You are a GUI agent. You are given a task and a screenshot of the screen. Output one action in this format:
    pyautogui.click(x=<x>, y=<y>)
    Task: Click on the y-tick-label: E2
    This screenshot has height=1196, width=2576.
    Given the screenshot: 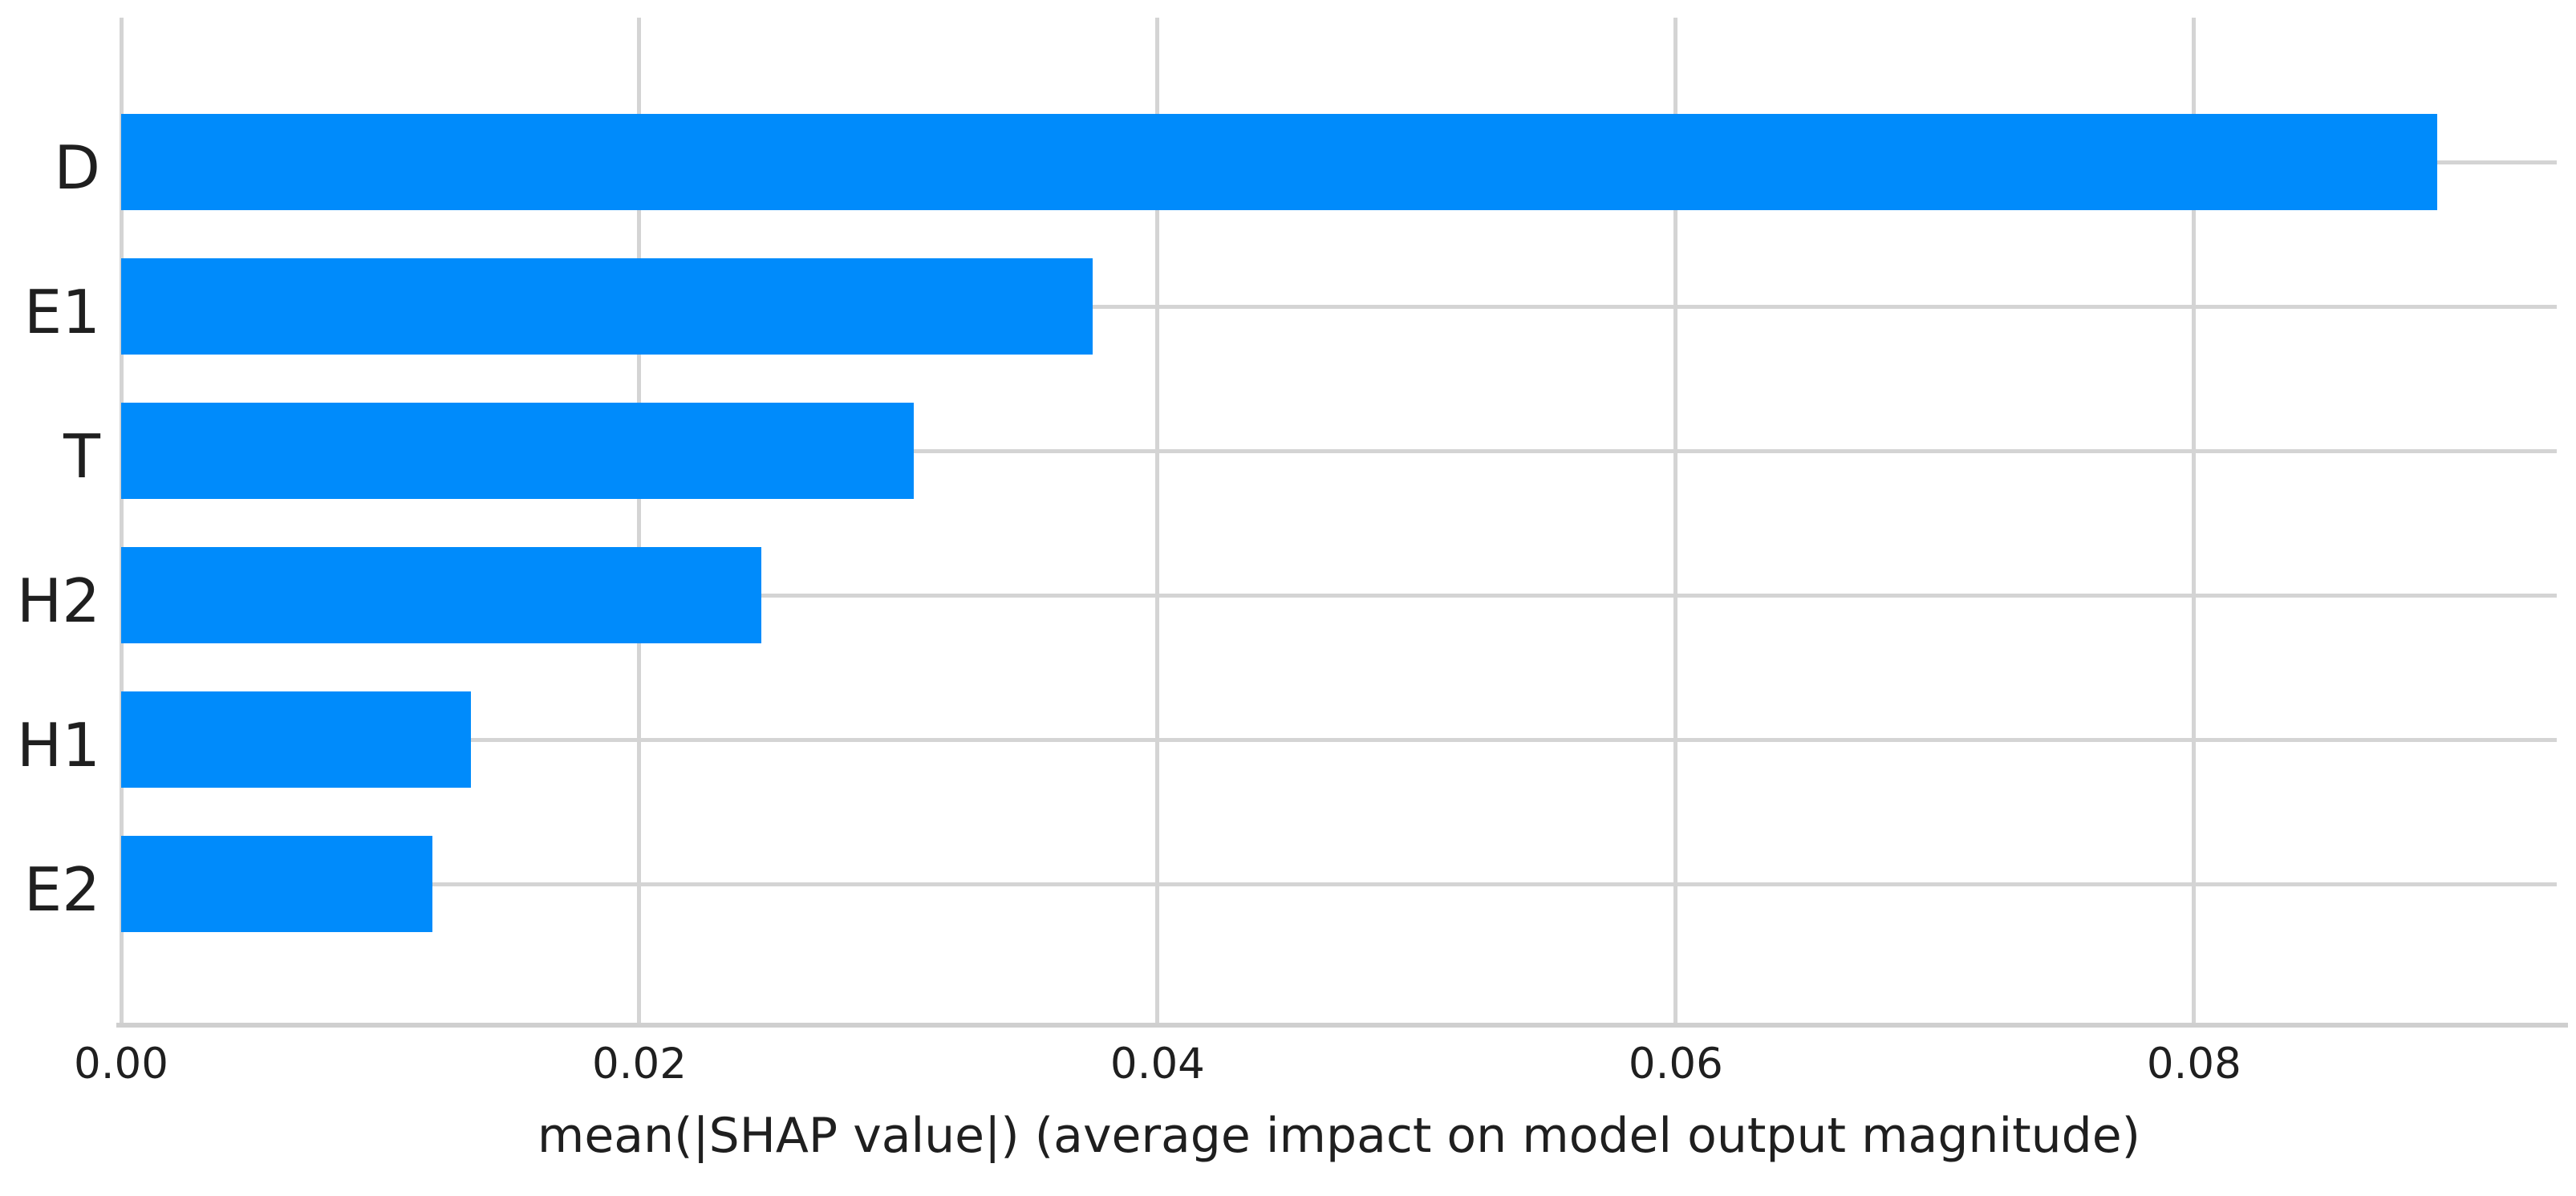 What is the action you would take?
    pyautogui.click(x=61, y=889)
    